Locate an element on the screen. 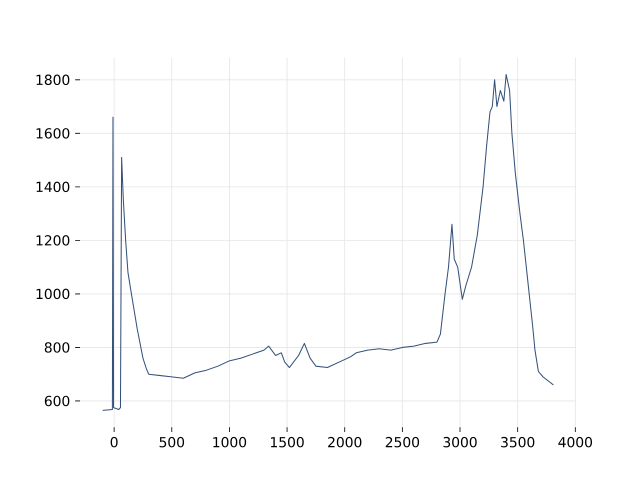 The height and width of the screenshot is (480, 640). x-tick-label: 1000 is located at coordinates (229, 442).